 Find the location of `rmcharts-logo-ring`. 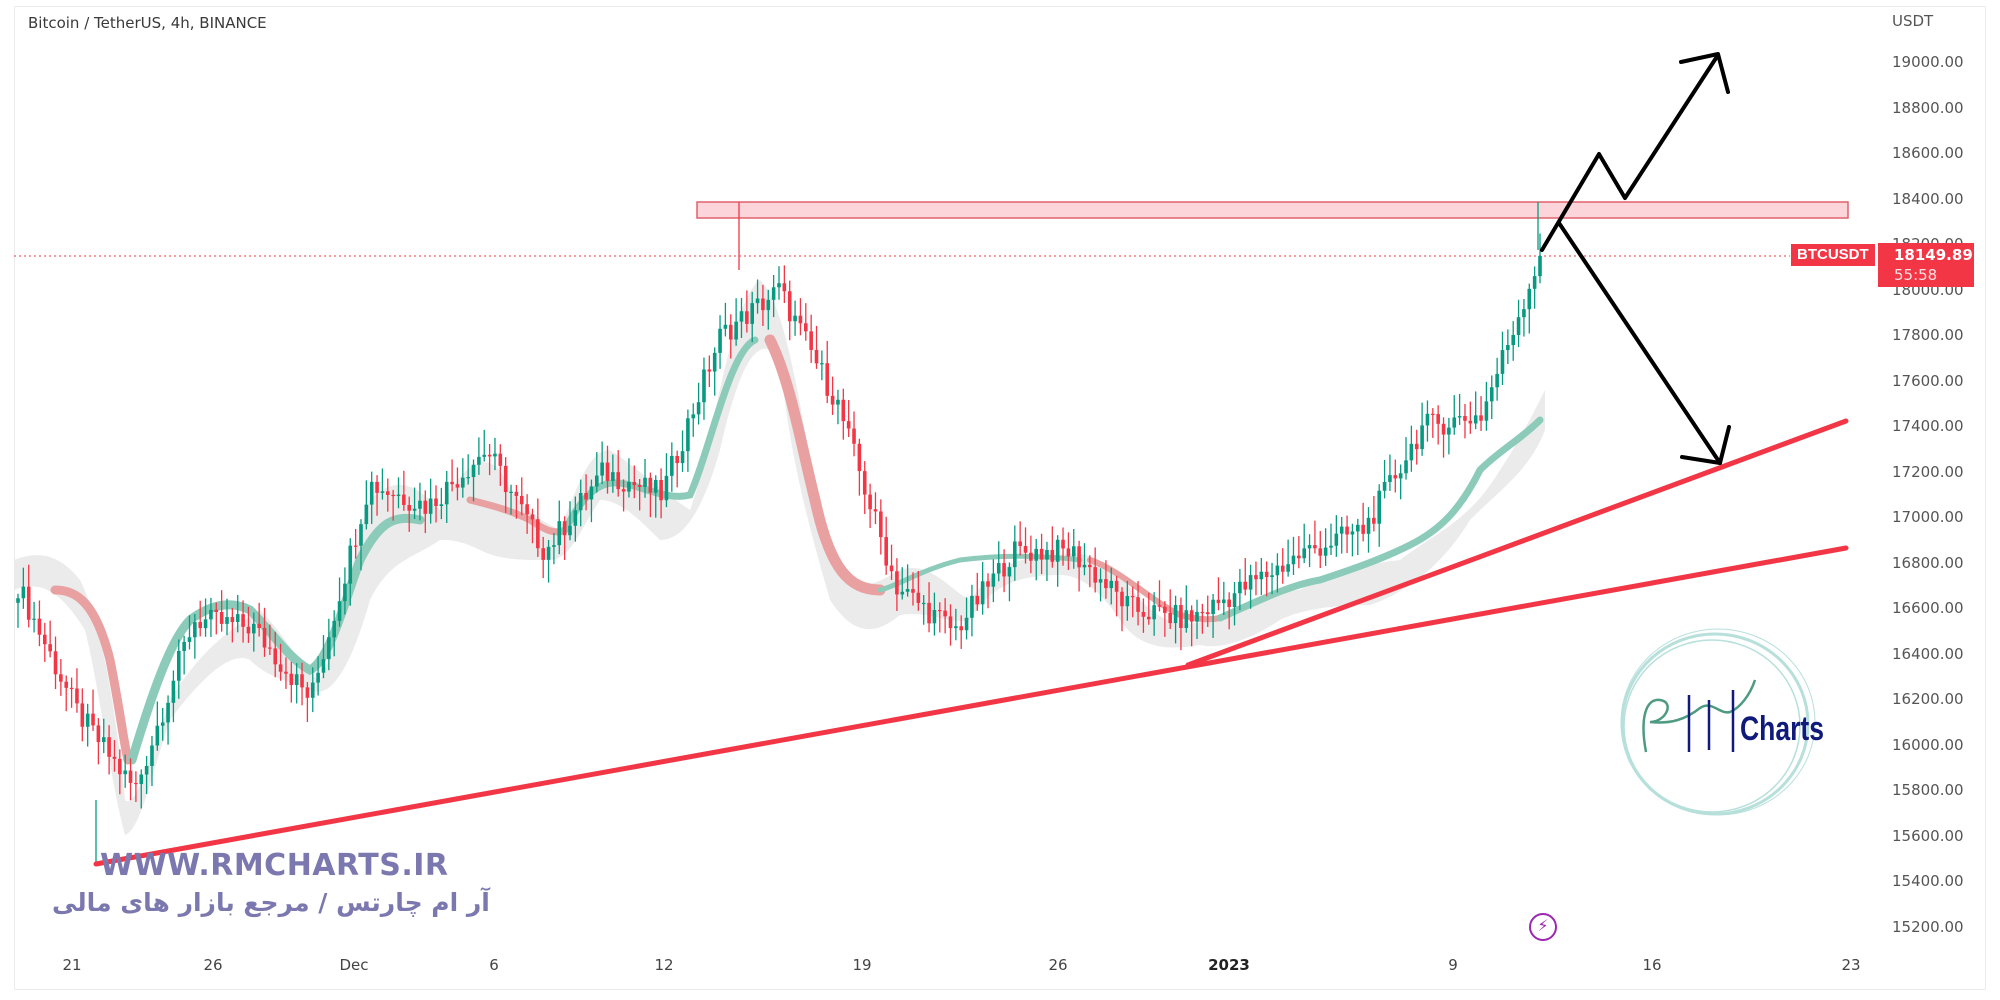

rmcharts-logo-ring is located at coordinates (1718, 722).